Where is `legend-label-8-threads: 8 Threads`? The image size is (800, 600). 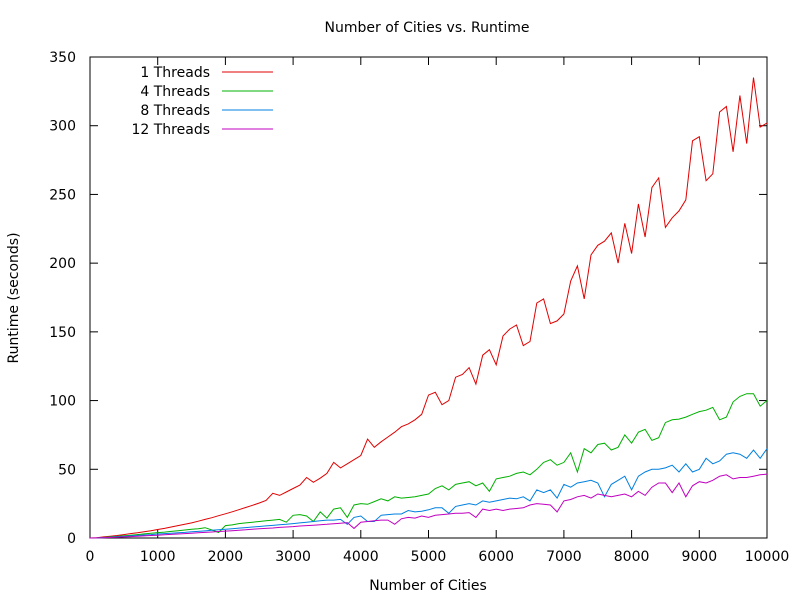
legend-label-8-threads: 8 Threads is located at coordinates (175, 111).